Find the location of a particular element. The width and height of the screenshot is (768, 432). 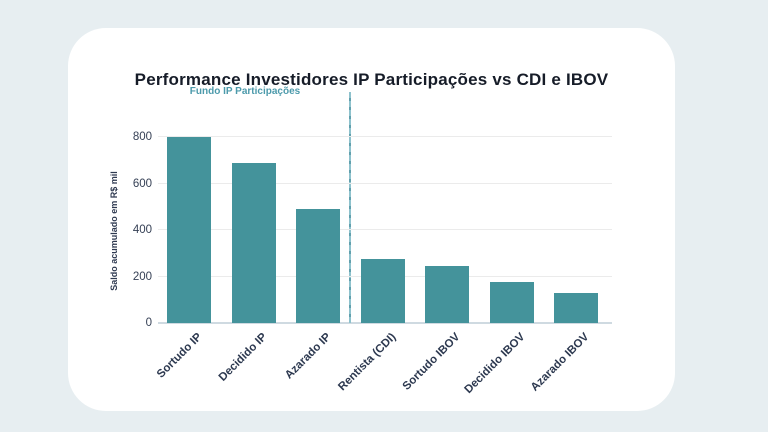

bar-sortudo-ip is located at coordinates (189, 230).